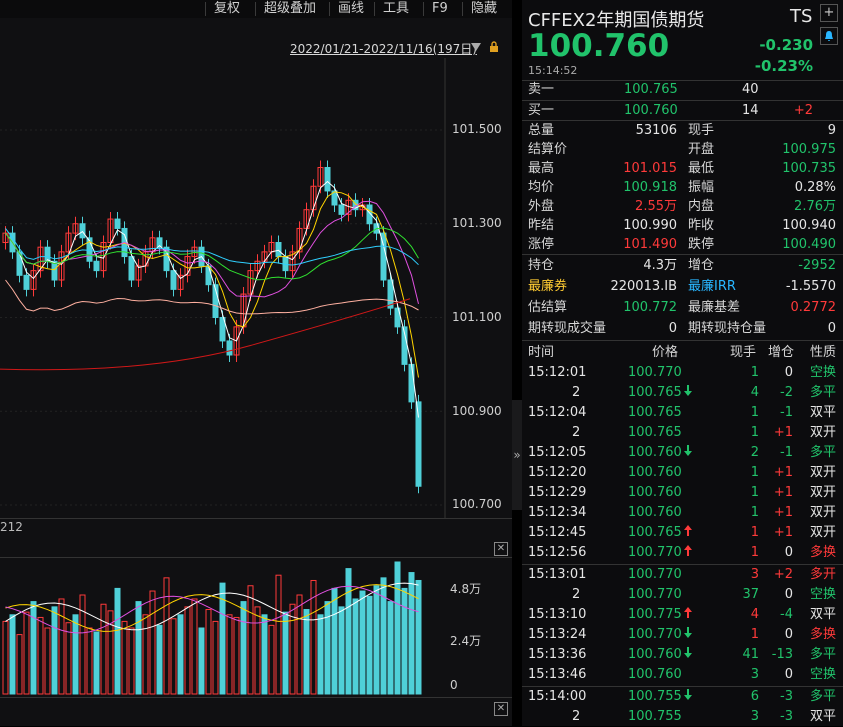  Describe the element at coordinates (227, 8) in the screenshot. I see `toolbar-button: 复权` at that location.